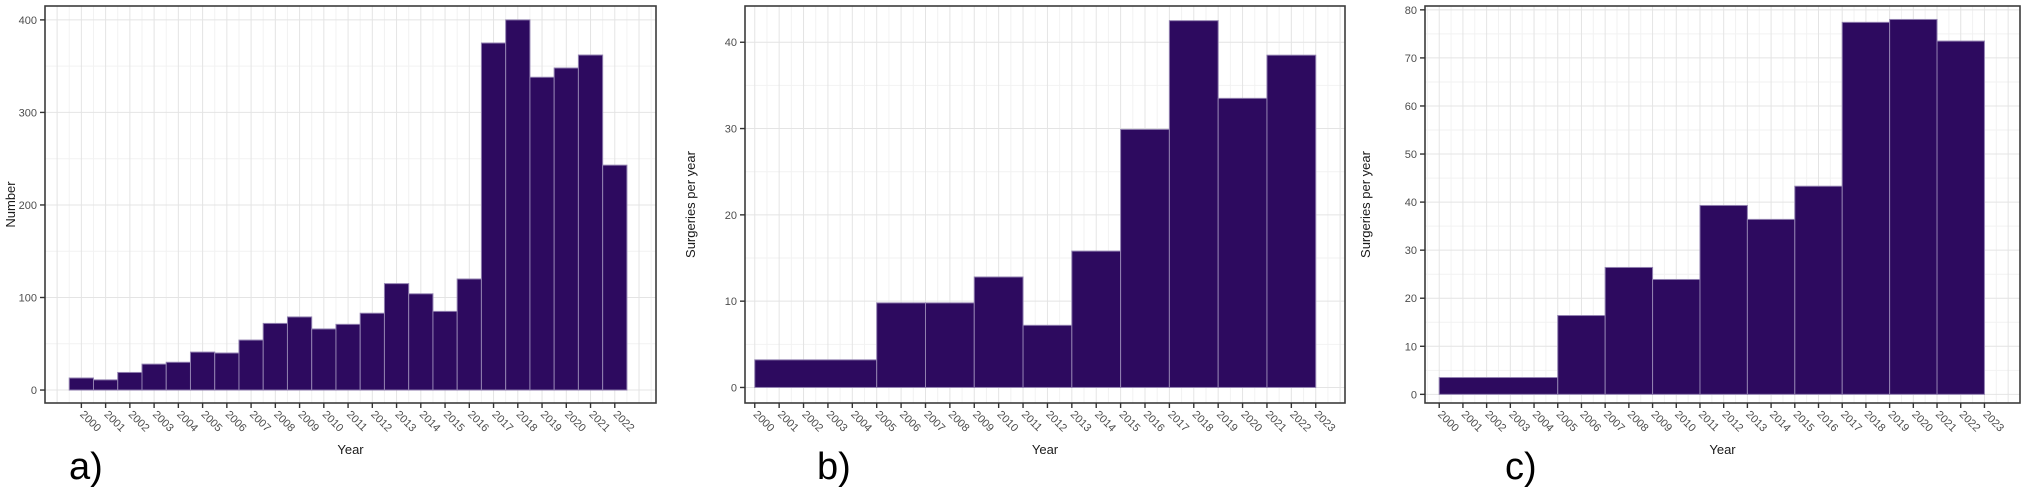  I want to click on x-tick-label: 2019, so click(1227, 422).